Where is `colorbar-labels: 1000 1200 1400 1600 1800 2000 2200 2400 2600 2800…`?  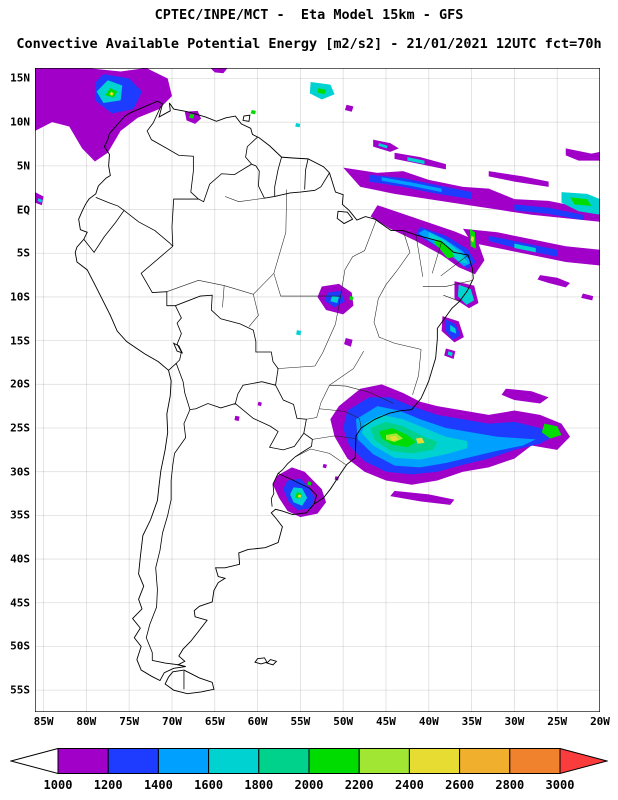 colorbar-labels: 1000 1200 1400 1600 1800 2000 2200 2400 2600 2800… is located at coordinates (309, 786).